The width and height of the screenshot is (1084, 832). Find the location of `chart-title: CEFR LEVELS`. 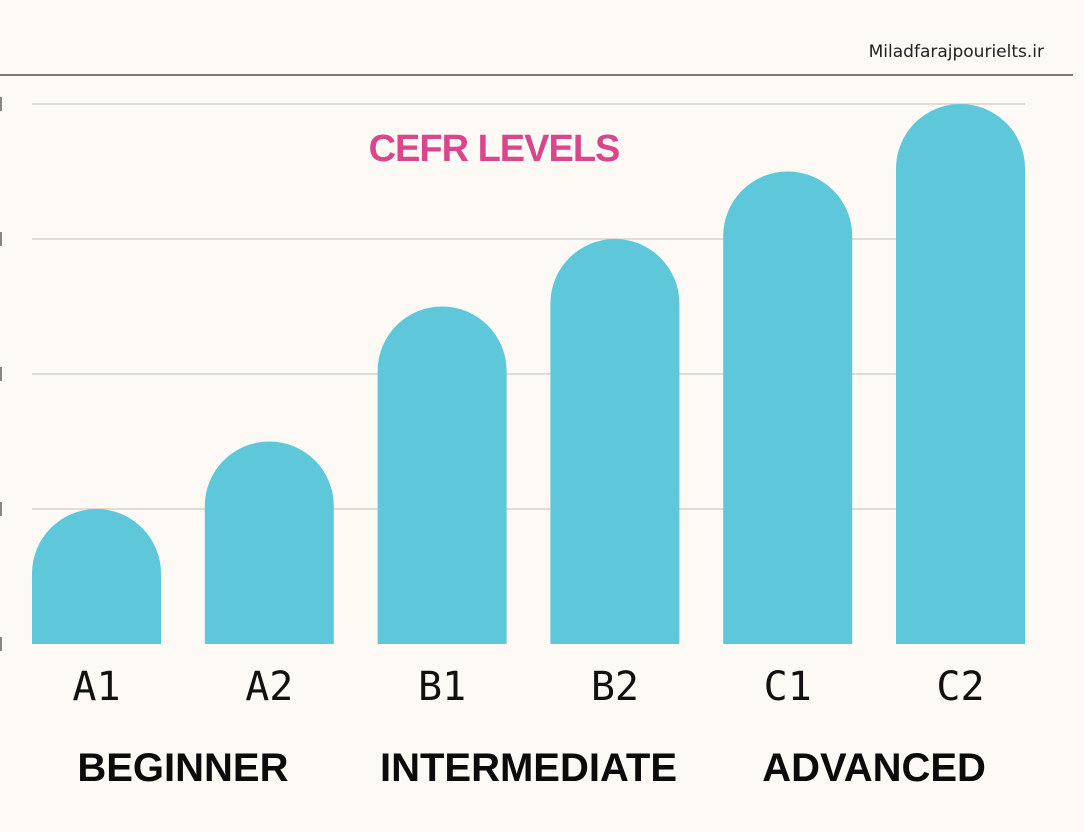

chart-title: CEFR LEVELS is located at coordinates (494, 149).